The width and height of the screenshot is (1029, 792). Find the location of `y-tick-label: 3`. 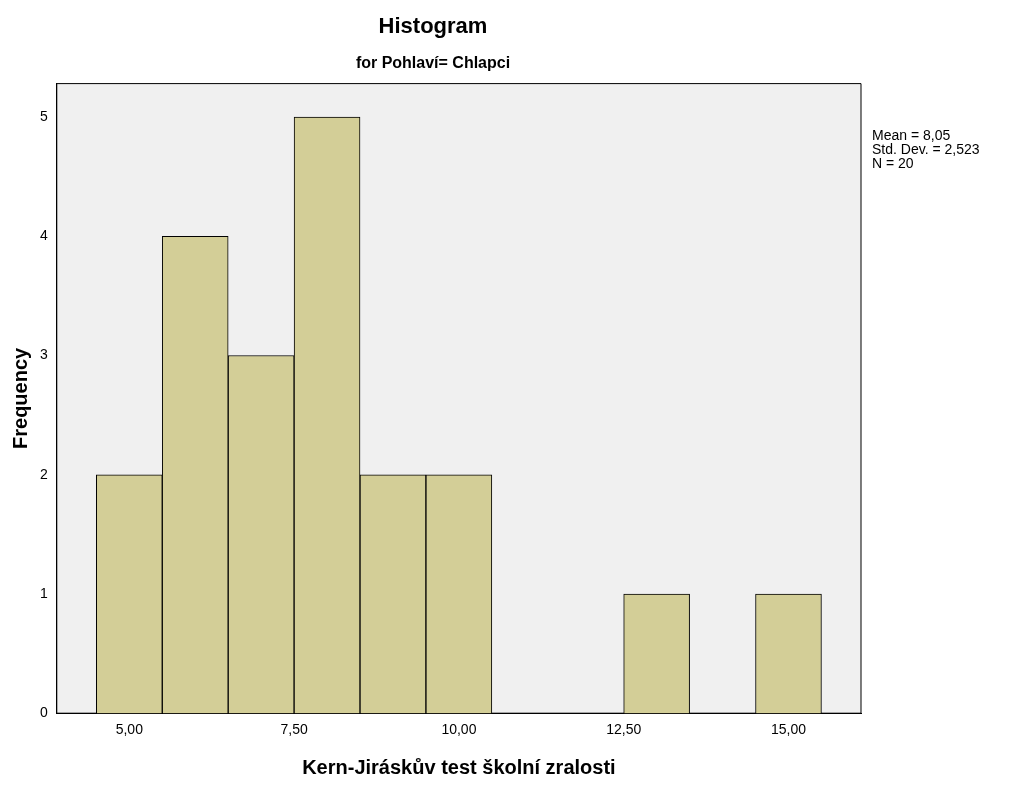

y-tick-label: 3 is located at coordinates (43, 354).